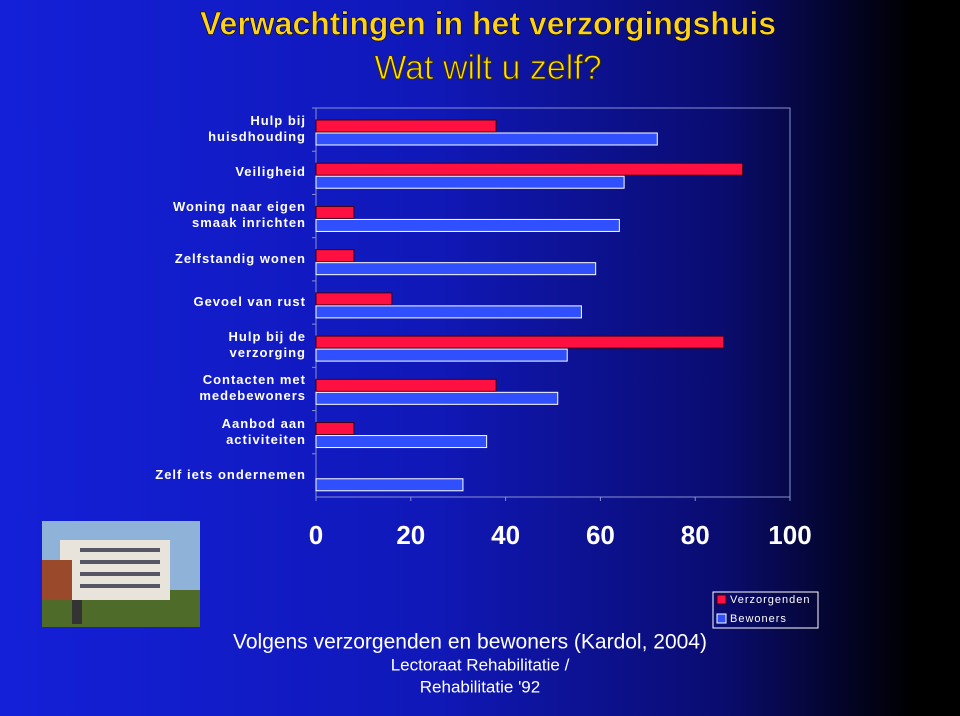 The height and width of the screenshot is (716, 960). Describe the element at coordinates (121, 574) in the screenshot. I see `photo` at that location.